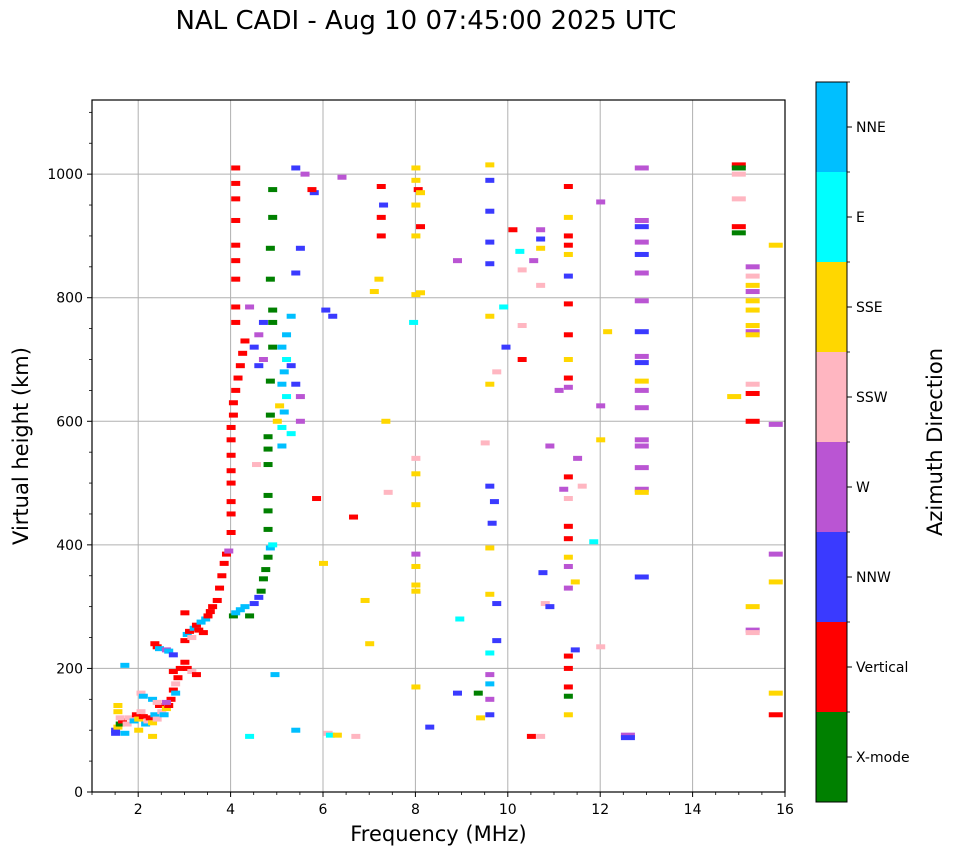 This screenshot has height=857, width=958. Describe the element at coordinates (860, 218) in the screenshot. I see `colorbar-category-label: E` at that location.